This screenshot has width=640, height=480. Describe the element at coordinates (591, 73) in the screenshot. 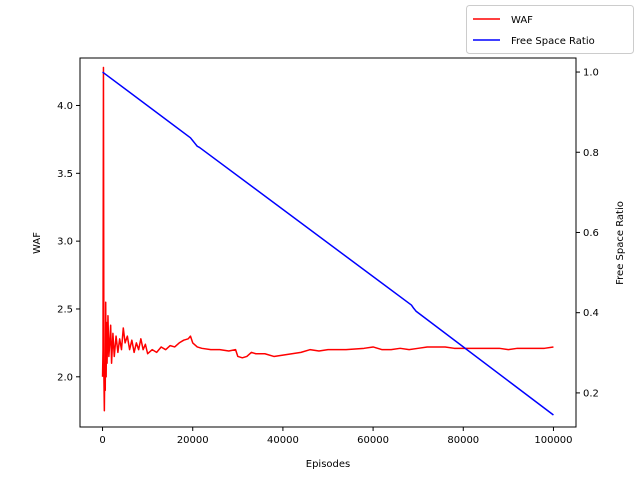

I see `right-y-tick-label: 1.0` at that location.